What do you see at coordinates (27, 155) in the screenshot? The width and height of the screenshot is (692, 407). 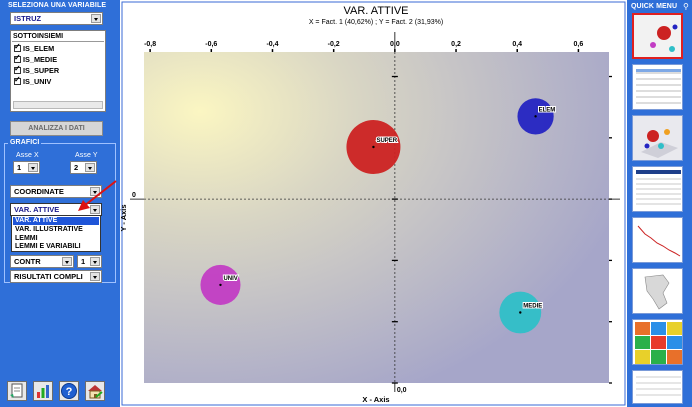 I see `axis-x-label: Asse X` at bounding box center [27, 155].